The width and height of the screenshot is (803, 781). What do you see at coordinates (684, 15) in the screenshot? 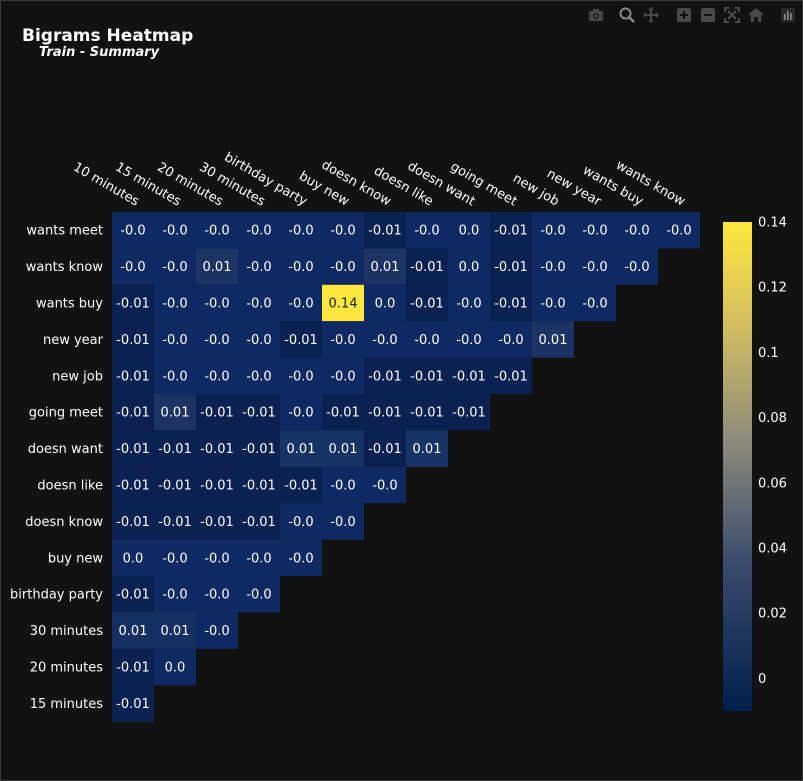
I see `zoom-in-icon` at bounding box center [684, 15].